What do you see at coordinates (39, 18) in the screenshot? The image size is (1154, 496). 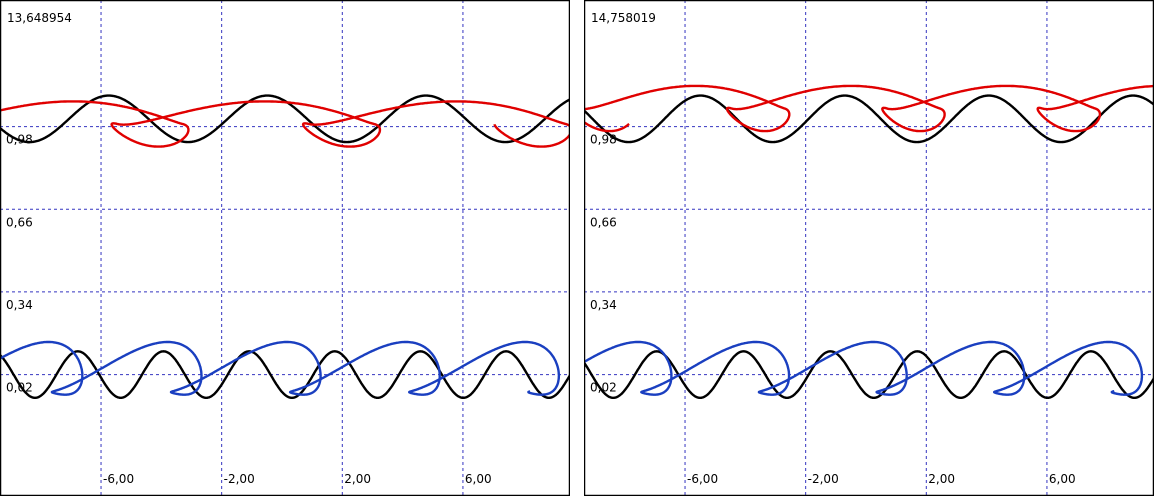 I see `plot-value-readout: 13,648954` at bounding box center [39, 18].